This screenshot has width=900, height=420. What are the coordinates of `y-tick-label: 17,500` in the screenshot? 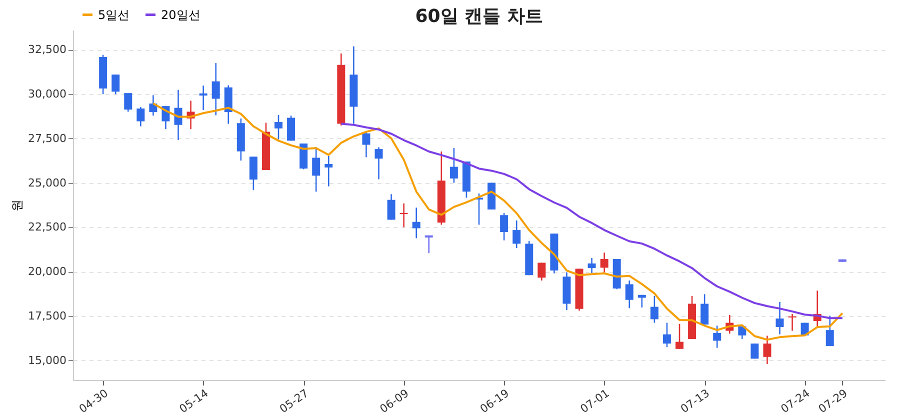 It's located at (47, 316).